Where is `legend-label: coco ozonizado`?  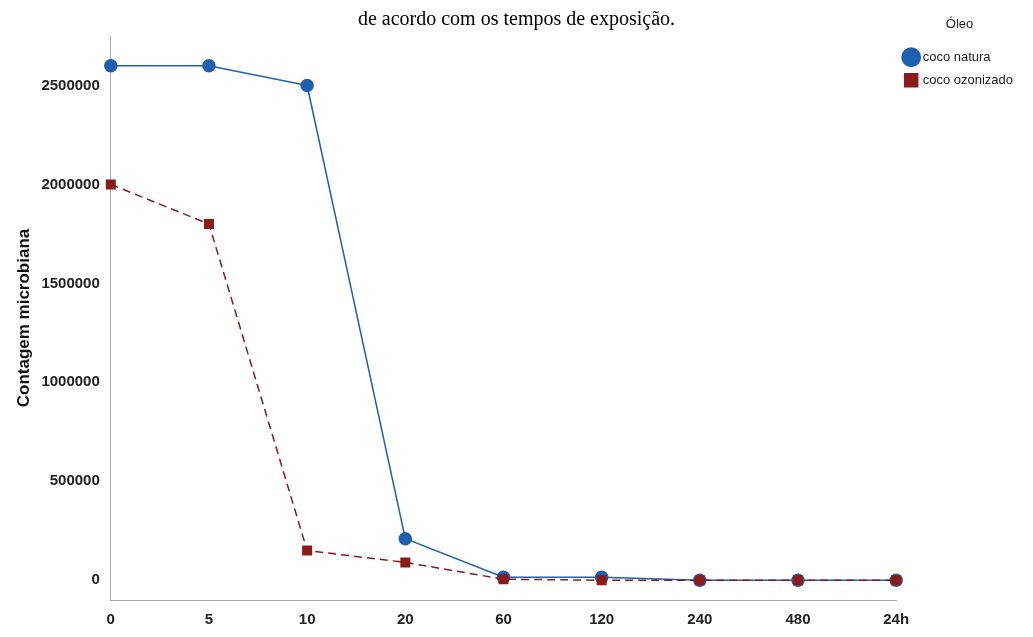
legend-label: coco ozonizado is located at coordinates (967, 79).